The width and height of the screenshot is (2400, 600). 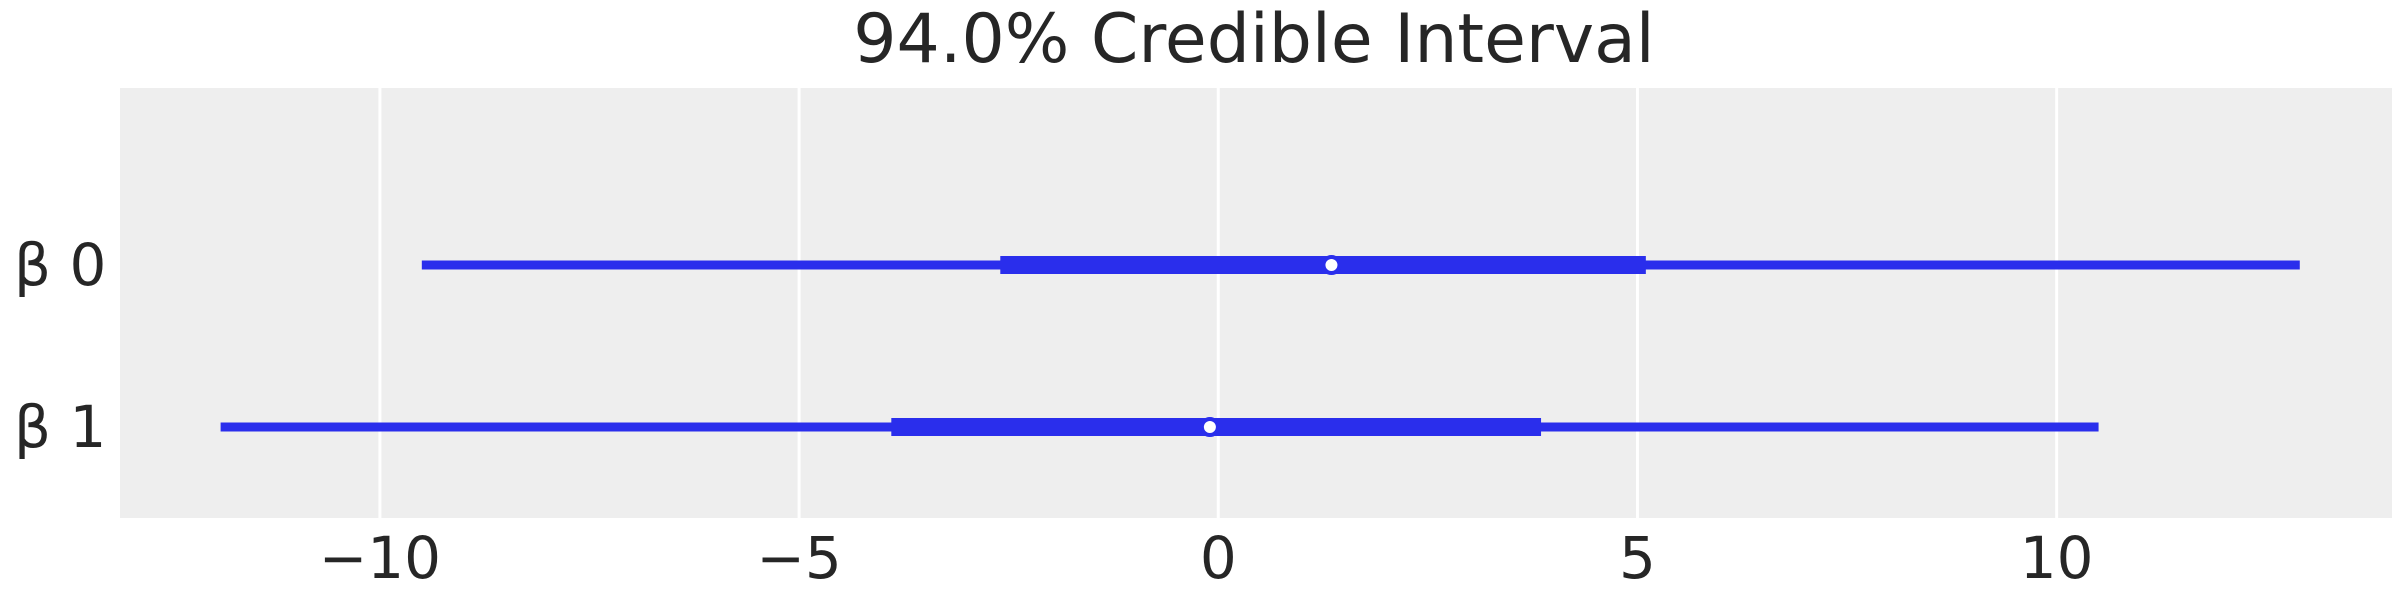 I want to click on x-axis-ticks: −10 −5 0 5 10, so click(x=1206, y=558).